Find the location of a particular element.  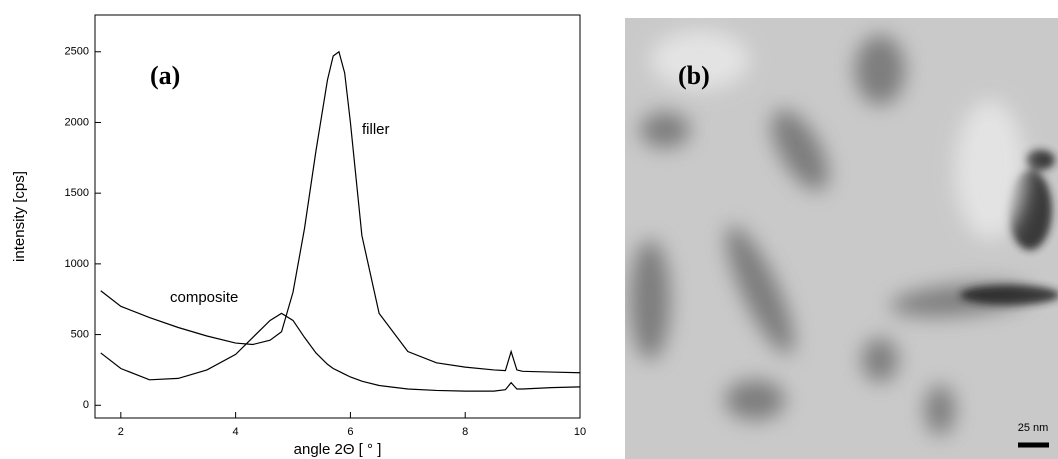

series-label: composite is located at coordinates (204, 297).